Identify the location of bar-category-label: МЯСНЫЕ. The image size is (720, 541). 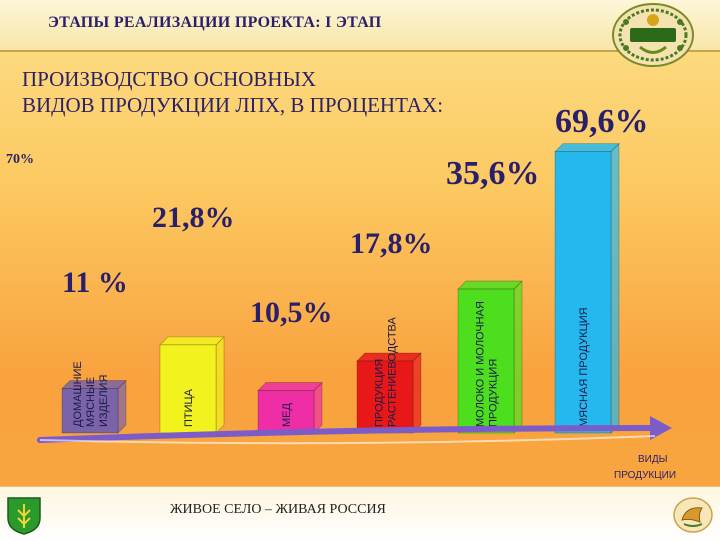
(91, 402).